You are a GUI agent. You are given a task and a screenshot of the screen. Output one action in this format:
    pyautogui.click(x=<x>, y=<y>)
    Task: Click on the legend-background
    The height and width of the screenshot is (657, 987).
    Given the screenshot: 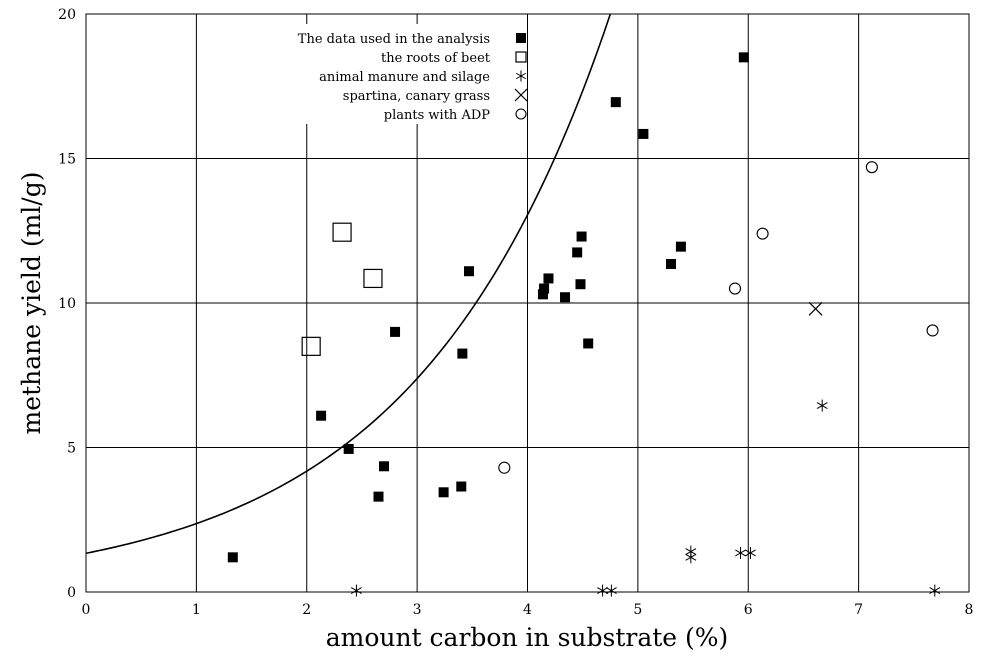 What is the action you would take?
    pyautogui.click(x=376, y=74)
    